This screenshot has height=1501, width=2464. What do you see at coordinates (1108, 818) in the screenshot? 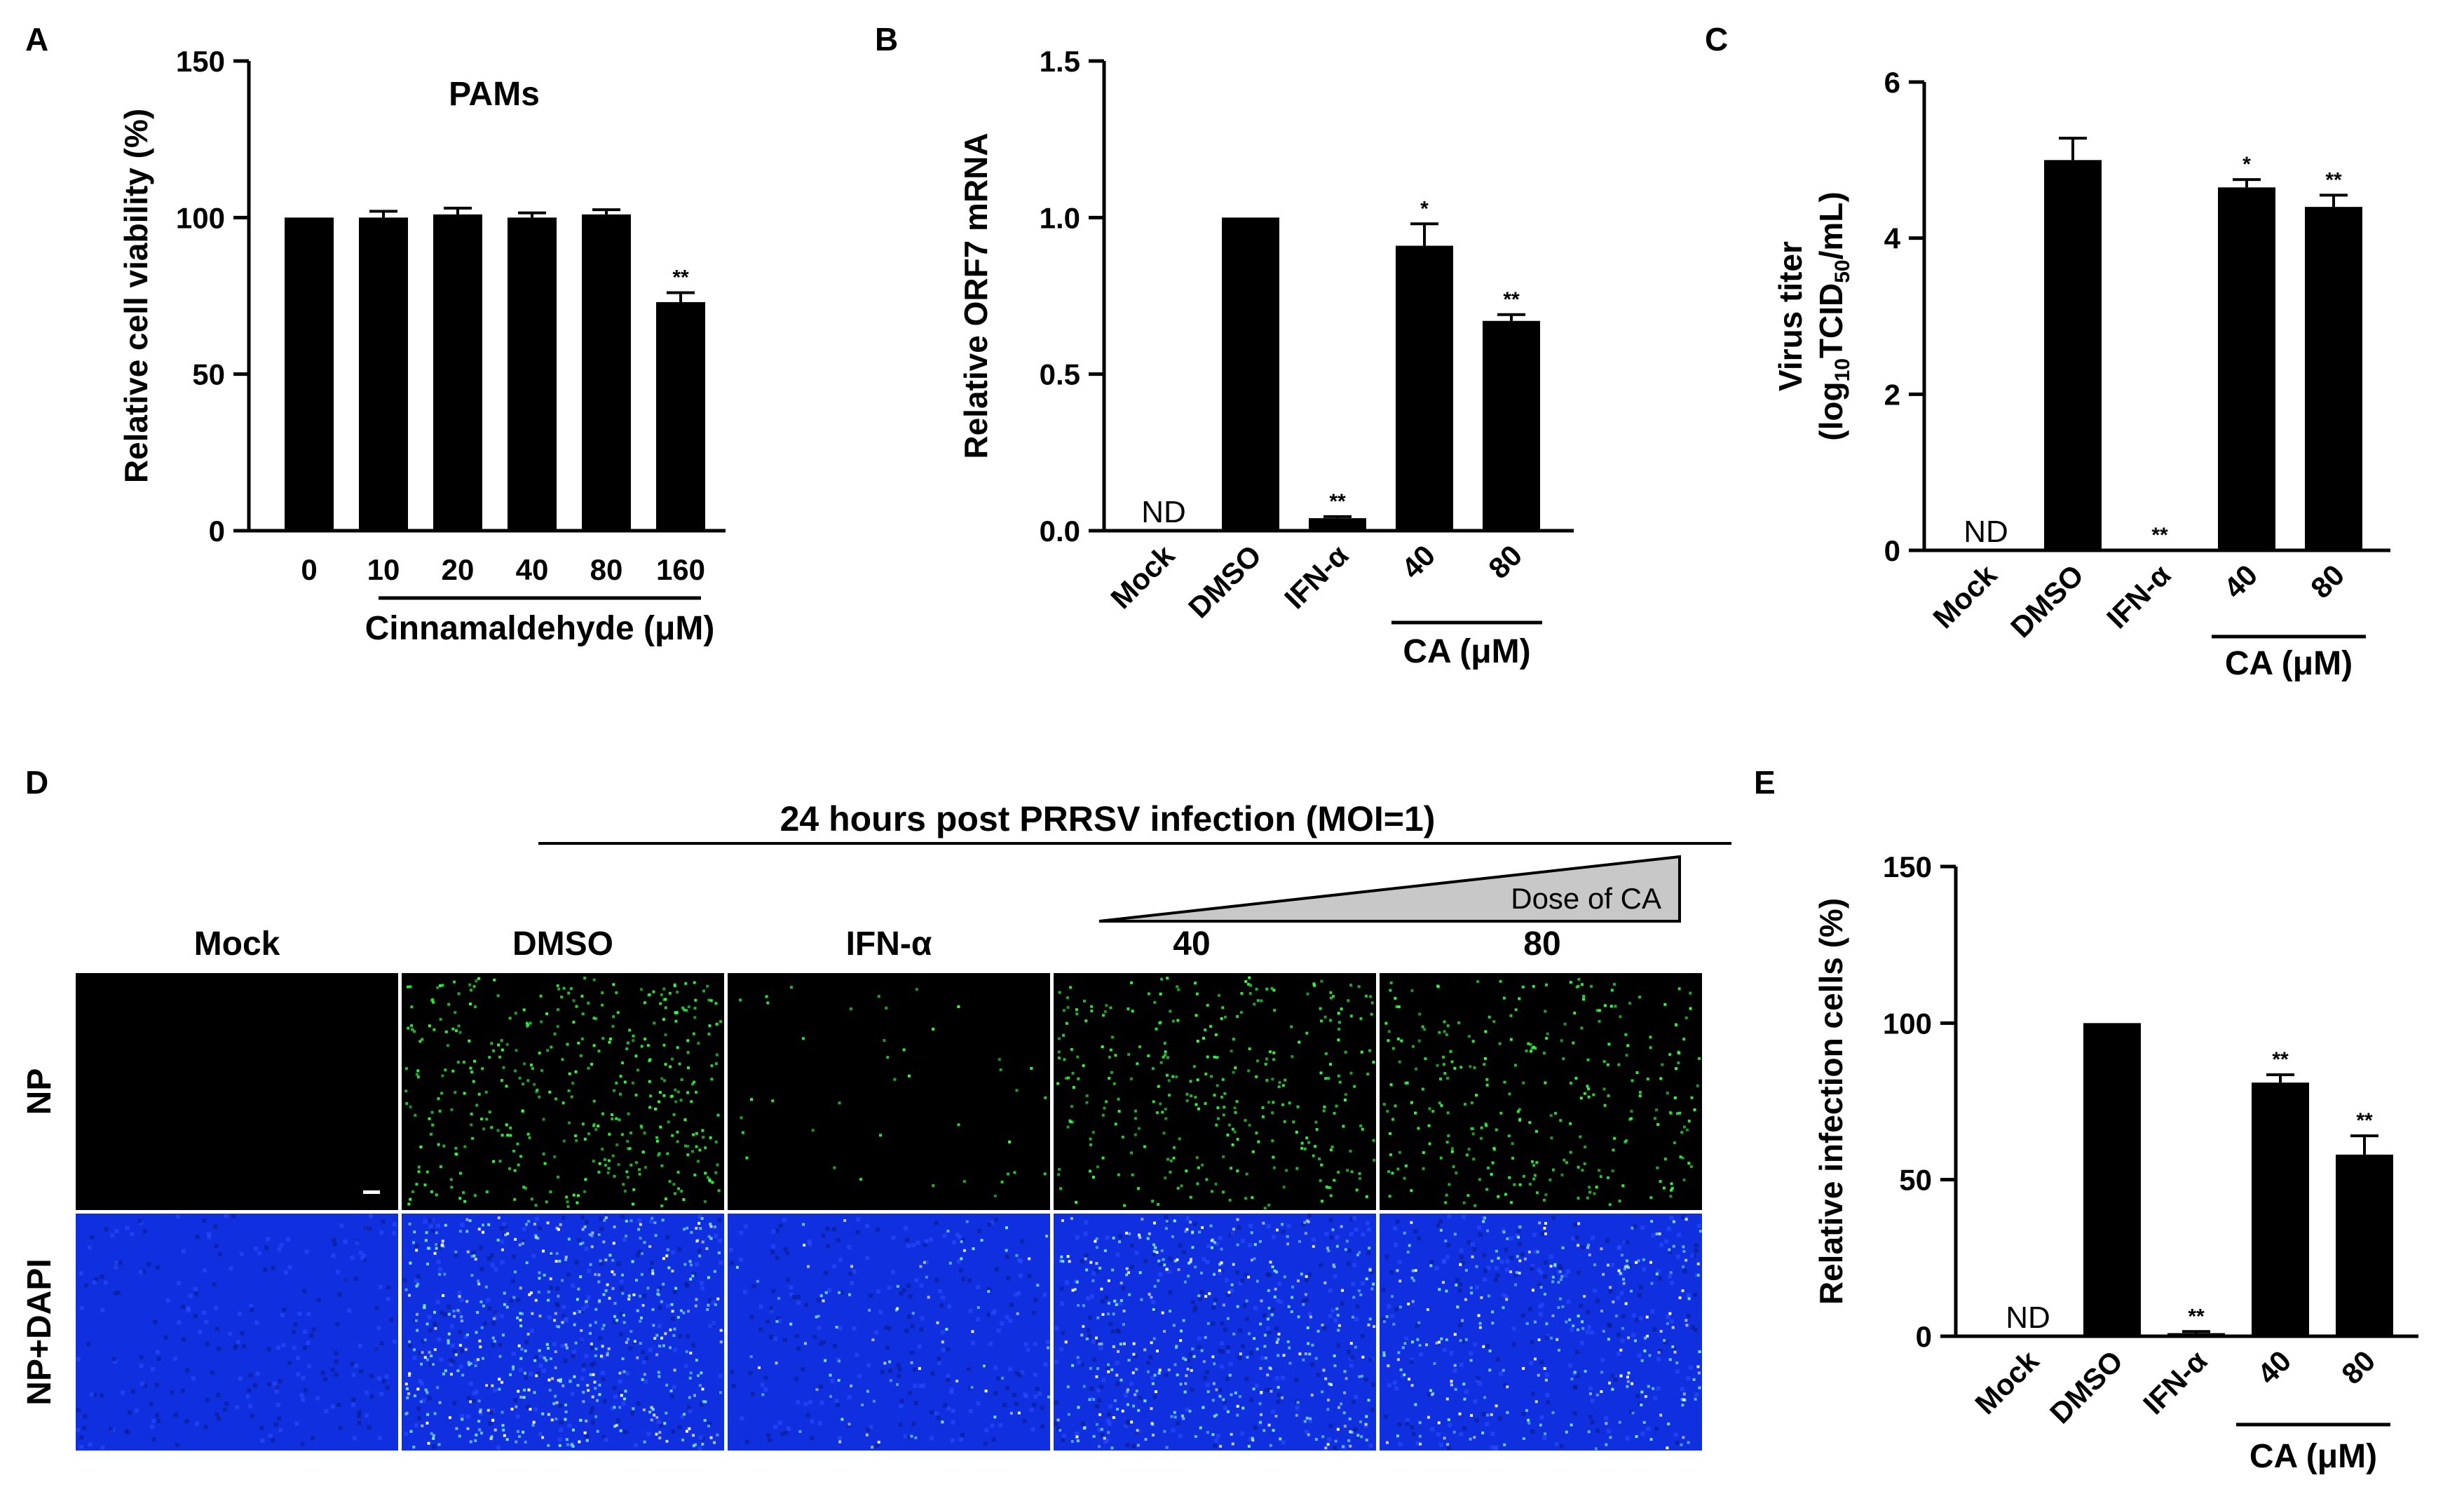
I see `panel-d-header: 24 hours post PRRSV infection (MOI=1)` at bounding box center [1108, 818].